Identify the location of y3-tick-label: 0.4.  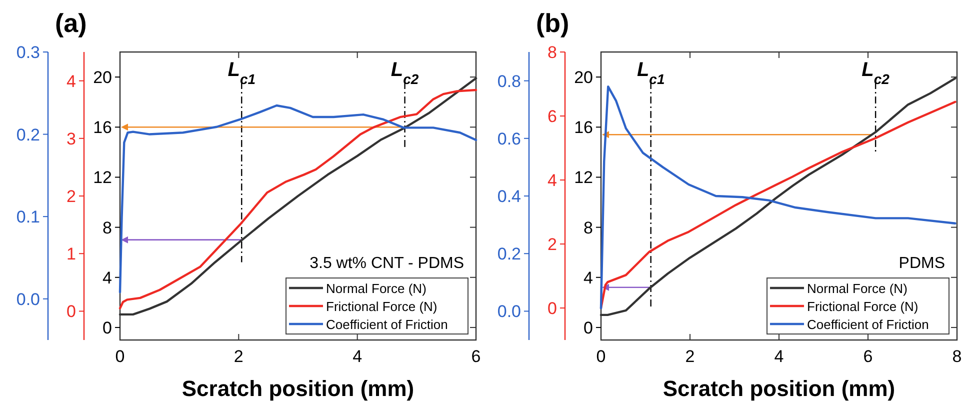
(509, 196).